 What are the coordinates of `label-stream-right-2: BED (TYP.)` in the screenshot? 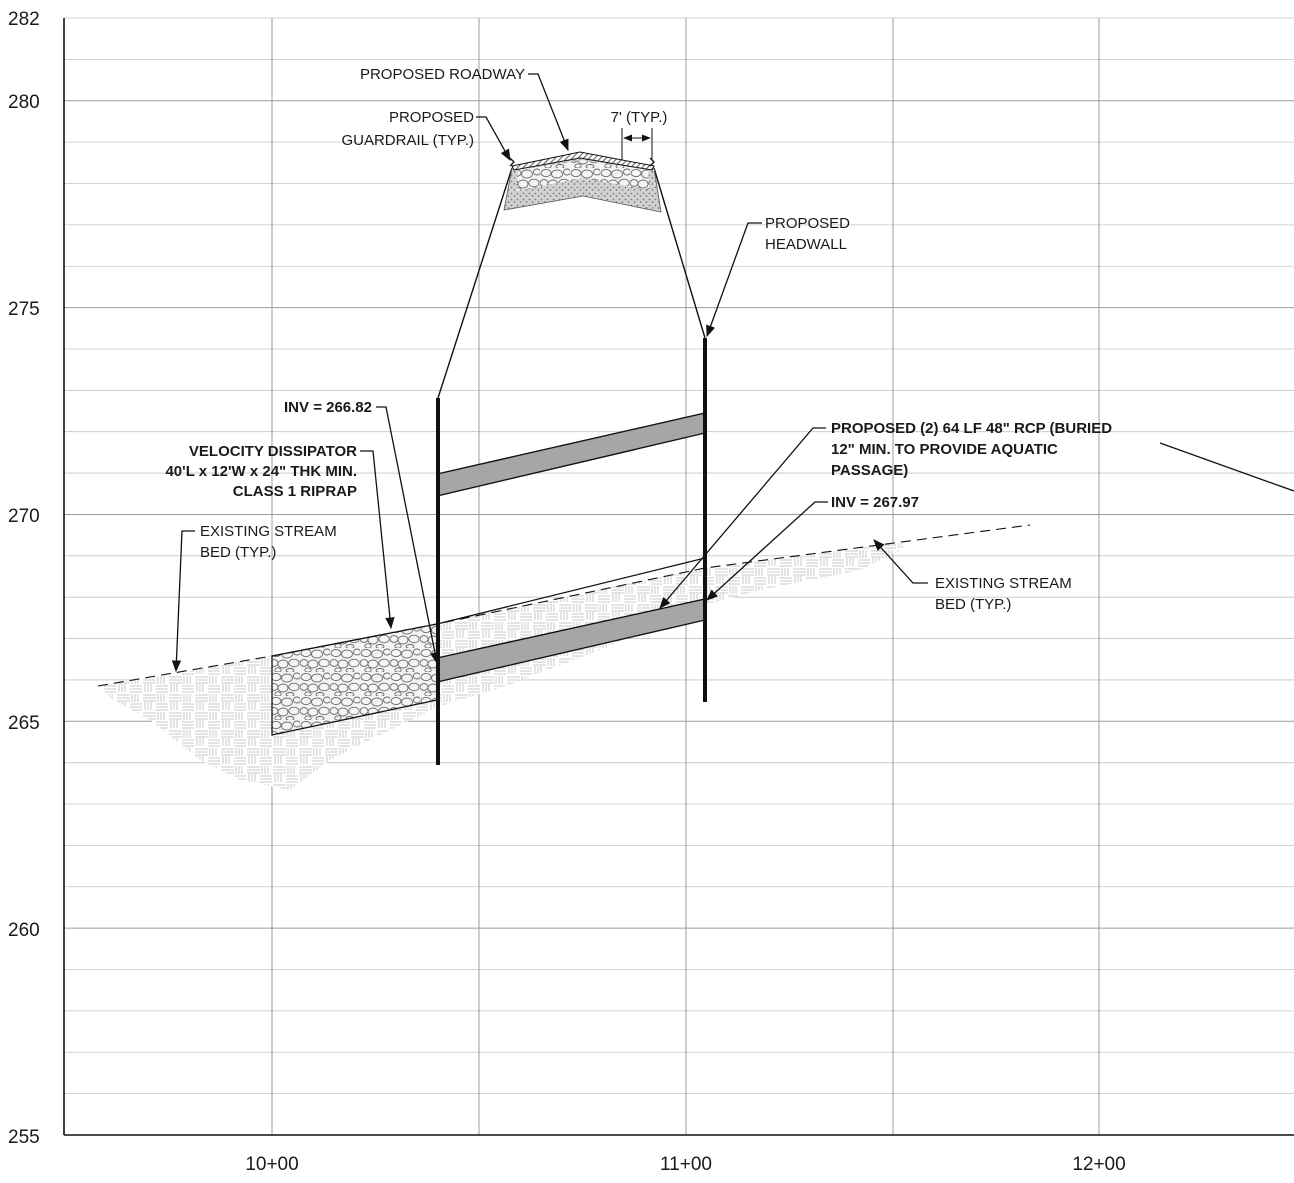 It's located at (973, 604).